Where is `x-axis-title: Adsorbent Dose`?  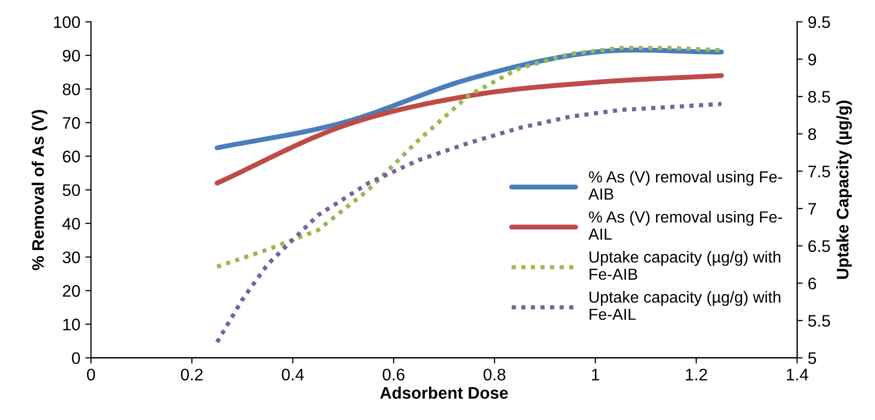 x-axis-title: Adsorbent Dose is located at coordinates (444, 392).